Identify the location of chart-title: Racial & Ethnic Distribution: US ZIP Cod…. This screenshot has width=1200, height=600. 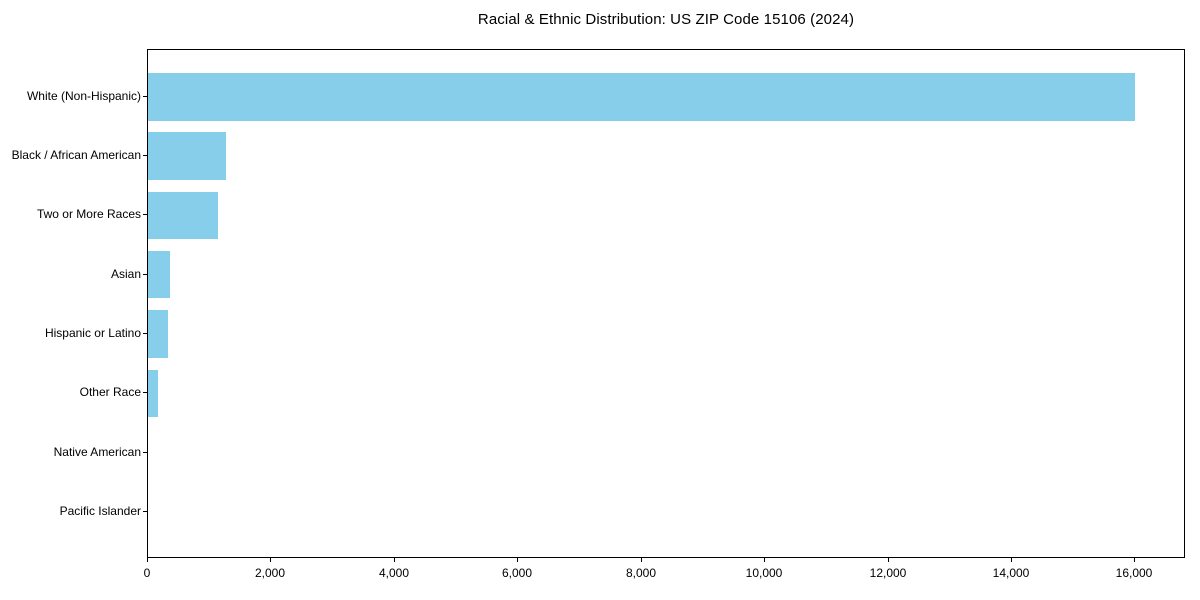
(666, 19).